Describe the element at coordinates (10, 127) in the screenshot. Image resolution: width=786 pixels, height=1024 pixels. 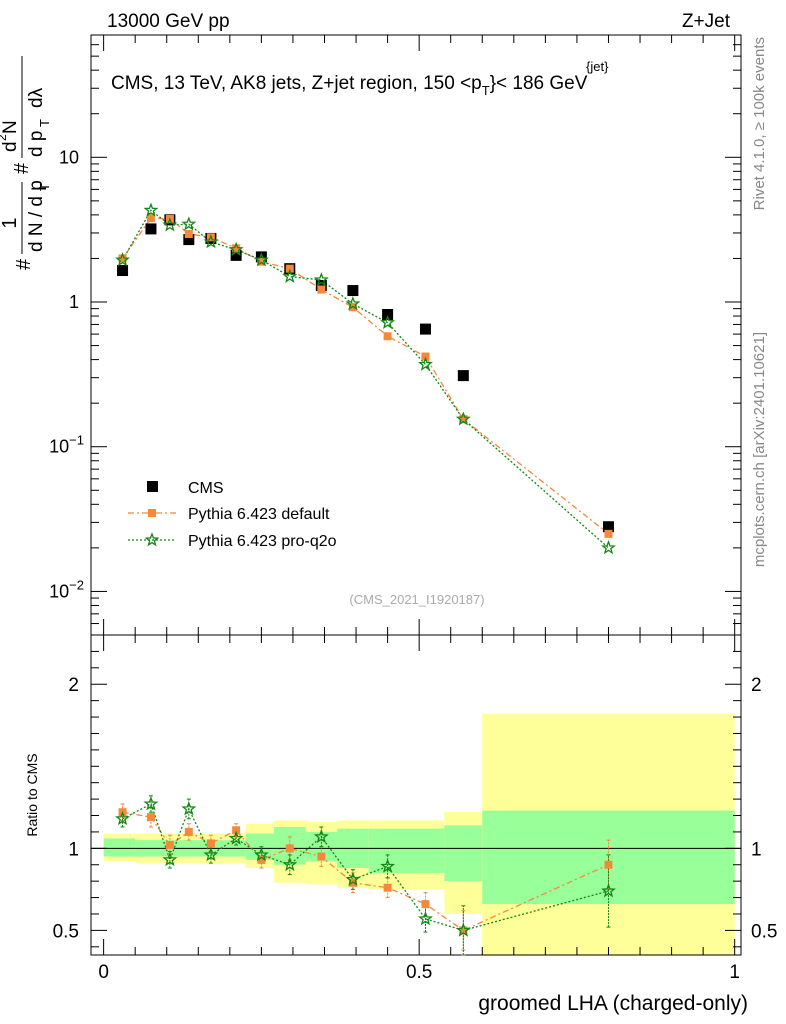
I see `ylabel-d2n-n: N` at that location.